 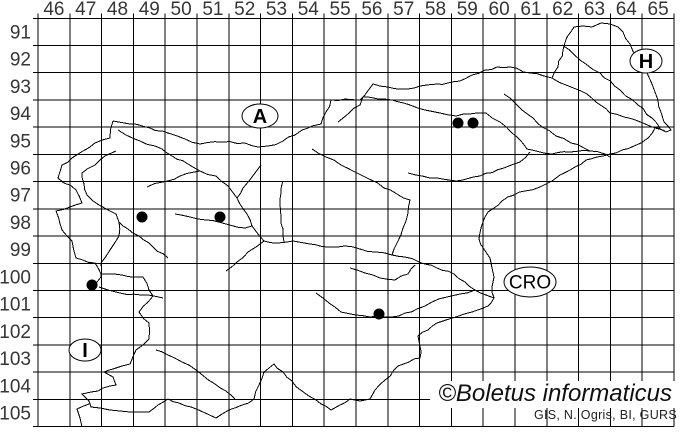 I want to click on river-line-drava, so click(x=486, y=127).